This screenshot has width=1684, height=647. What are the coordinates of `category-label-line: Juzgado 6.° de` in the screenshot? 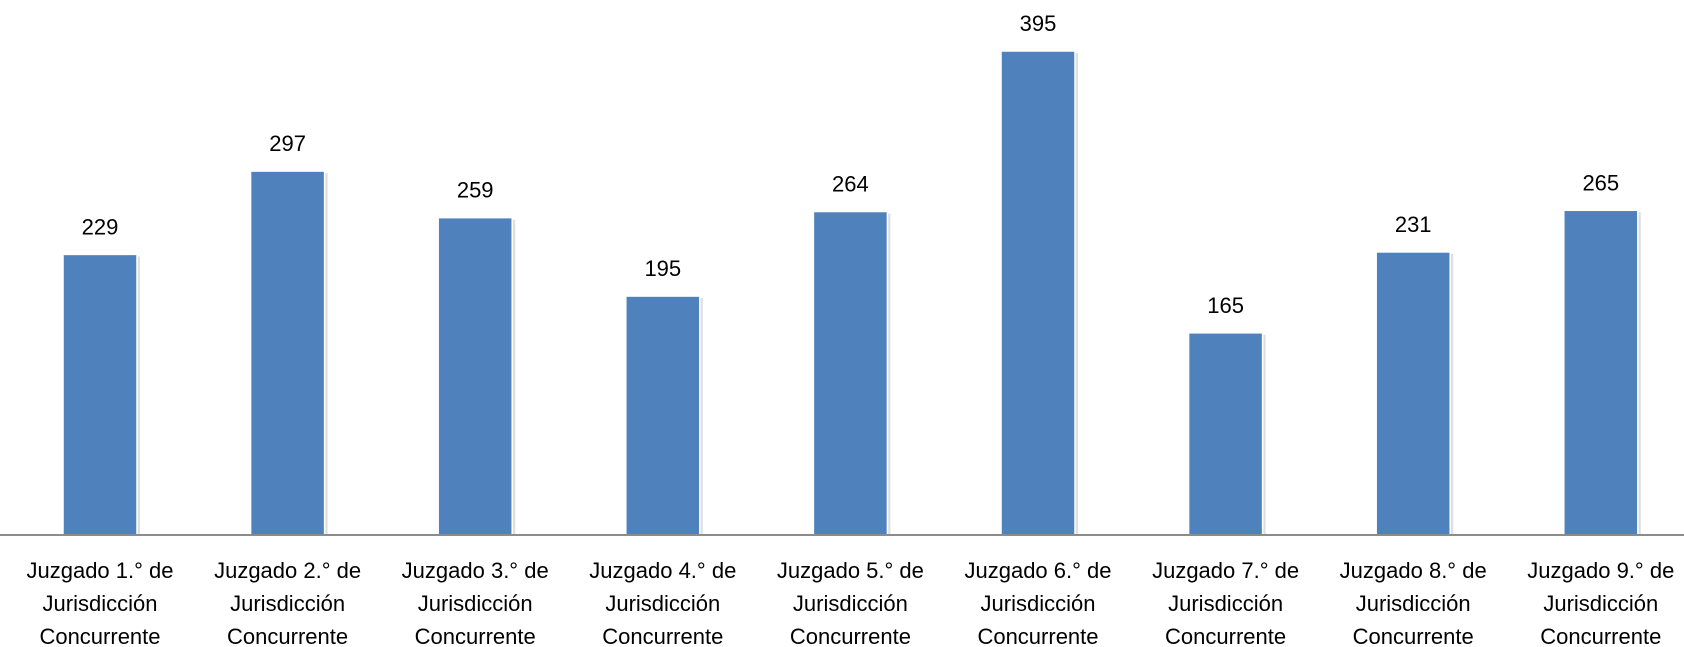 It's located at (1037, 570).